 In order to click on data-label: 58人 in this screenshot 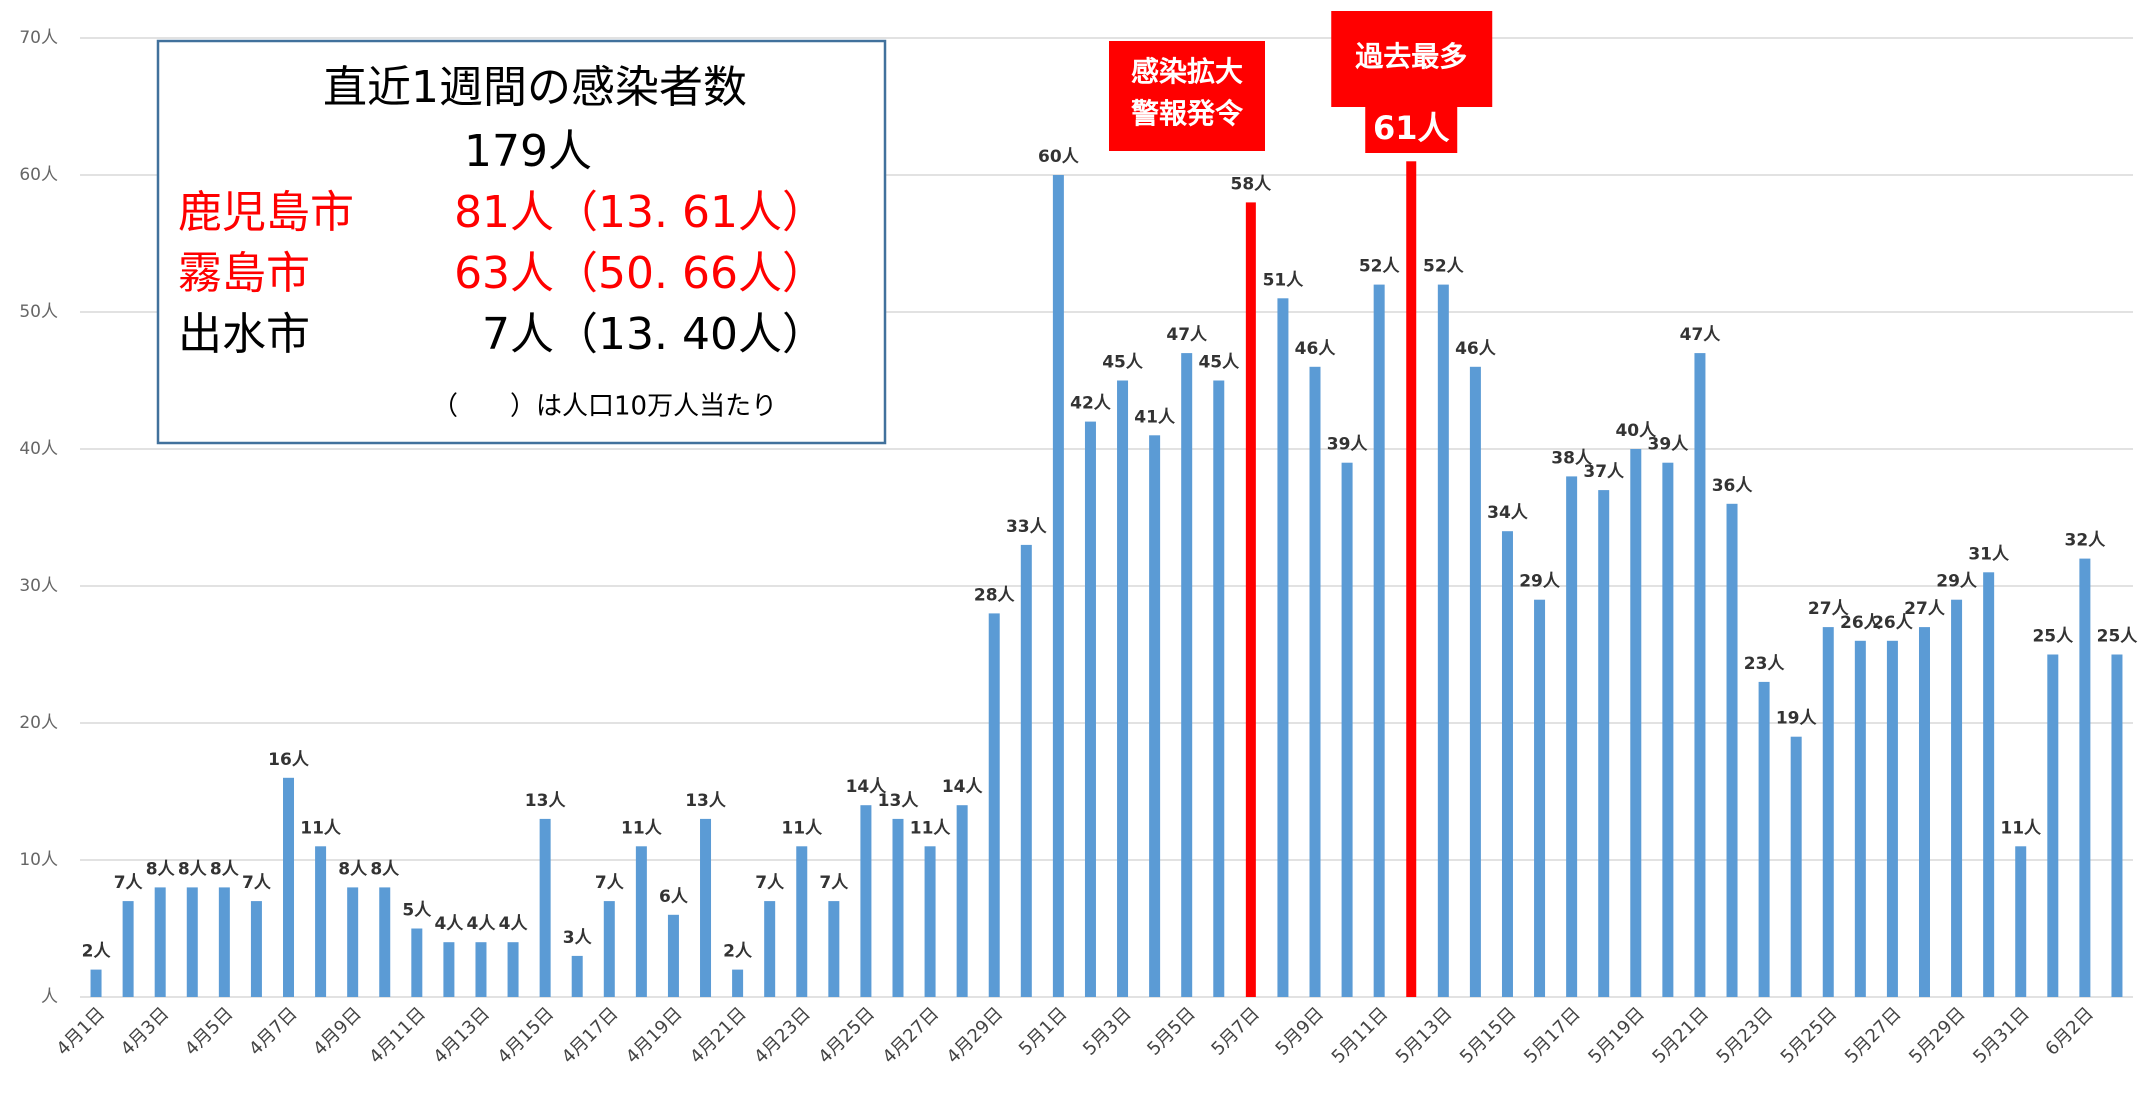, I will do `click(1252, 184)`.